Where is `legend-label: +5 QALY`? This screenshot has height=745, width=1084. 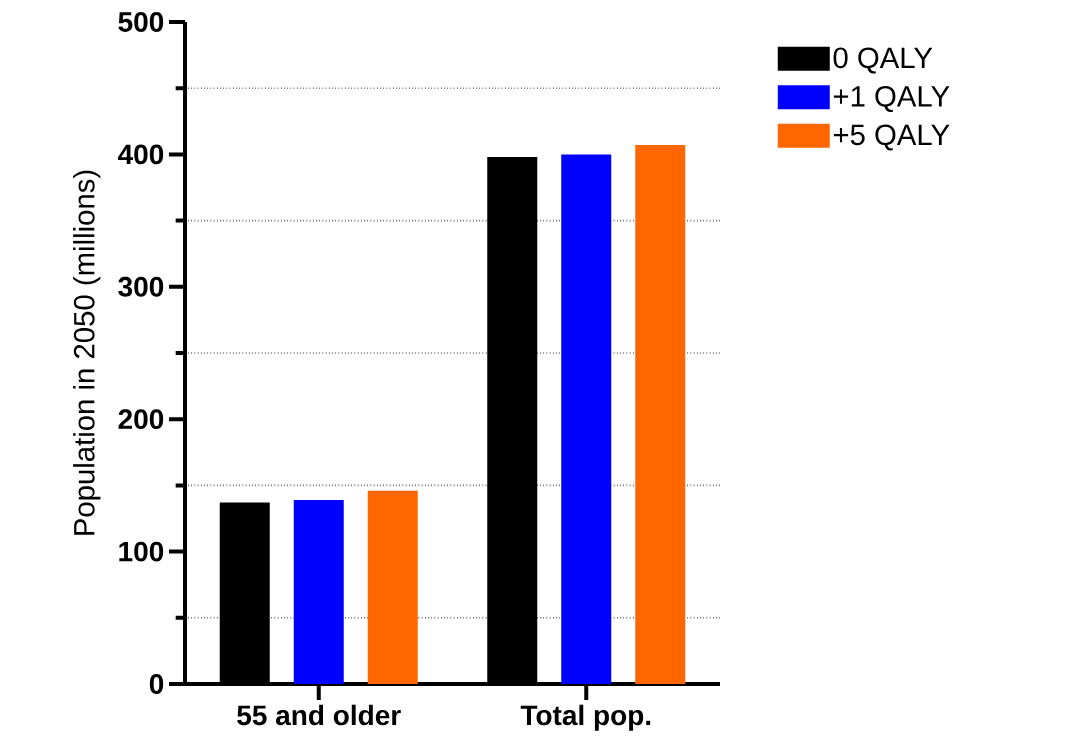
legend-label: +5 QALY is located at coordinates (891, 137).